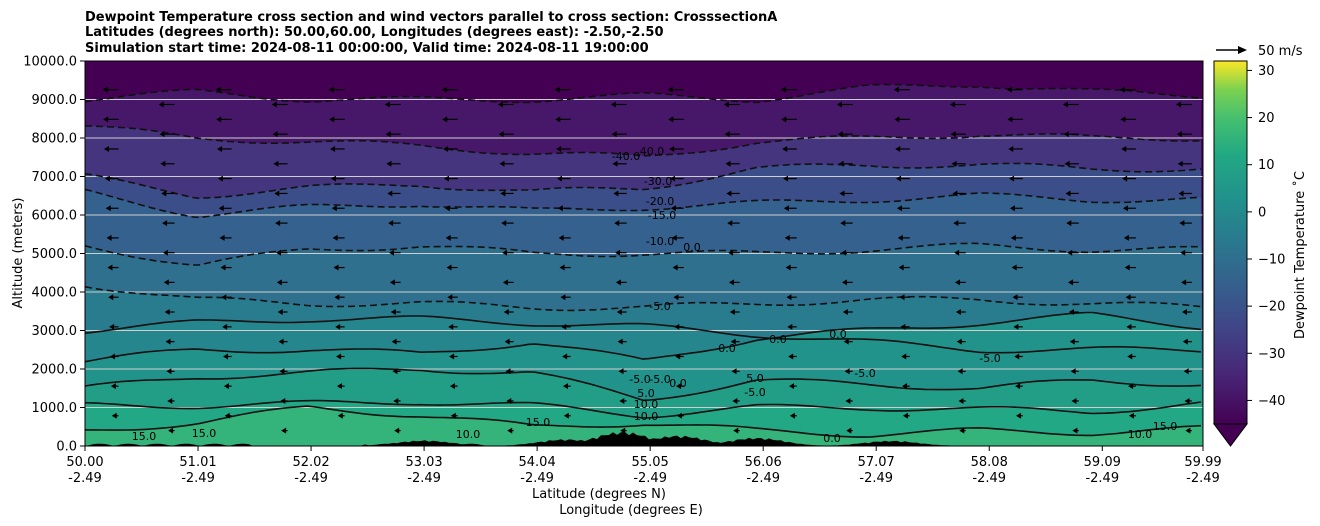 The width and height of the screenshot is (1320, 526). Describe the element at coordinates (1230, 242) in the screenshot. I see `colorbar-body` at that location.